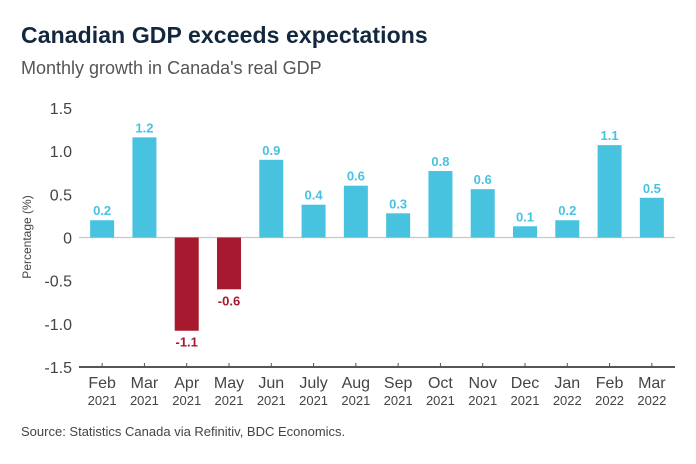 This screenshot has height=464, width=696. What do you see at coordinates (525, 216) in the screenshot?
I see `data-label: 0.1` at bounding box center [525, 216].